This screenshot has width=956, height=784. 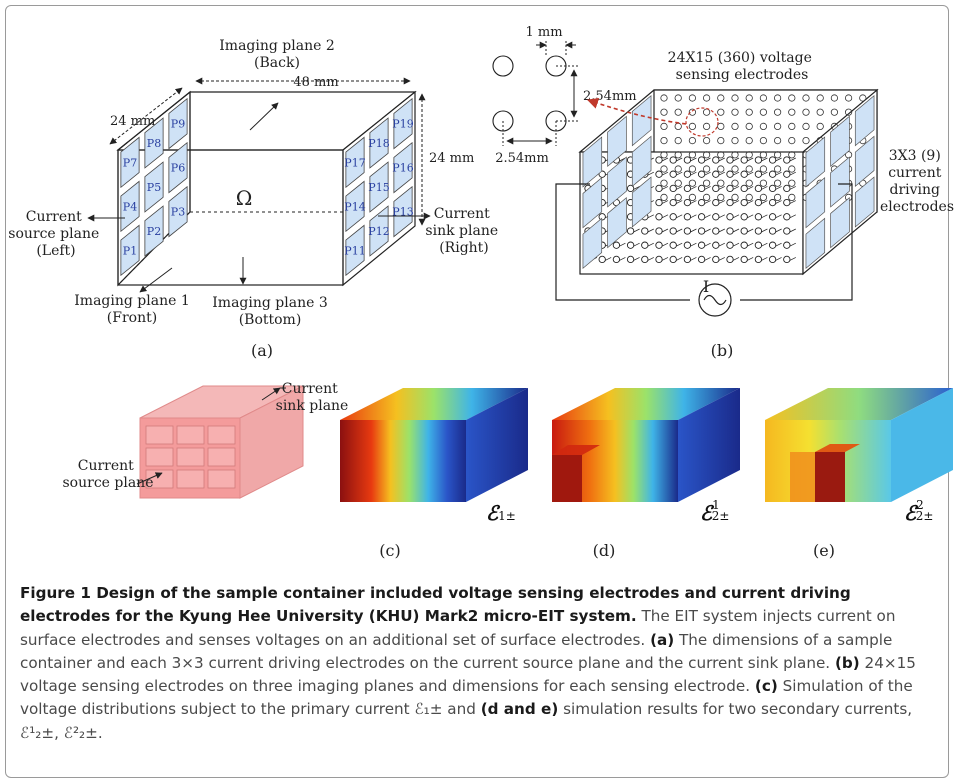 What do you see at coordinates (100, 732) in the screenshot?
I see `caption-end: .` at bounding box center [100, 732].